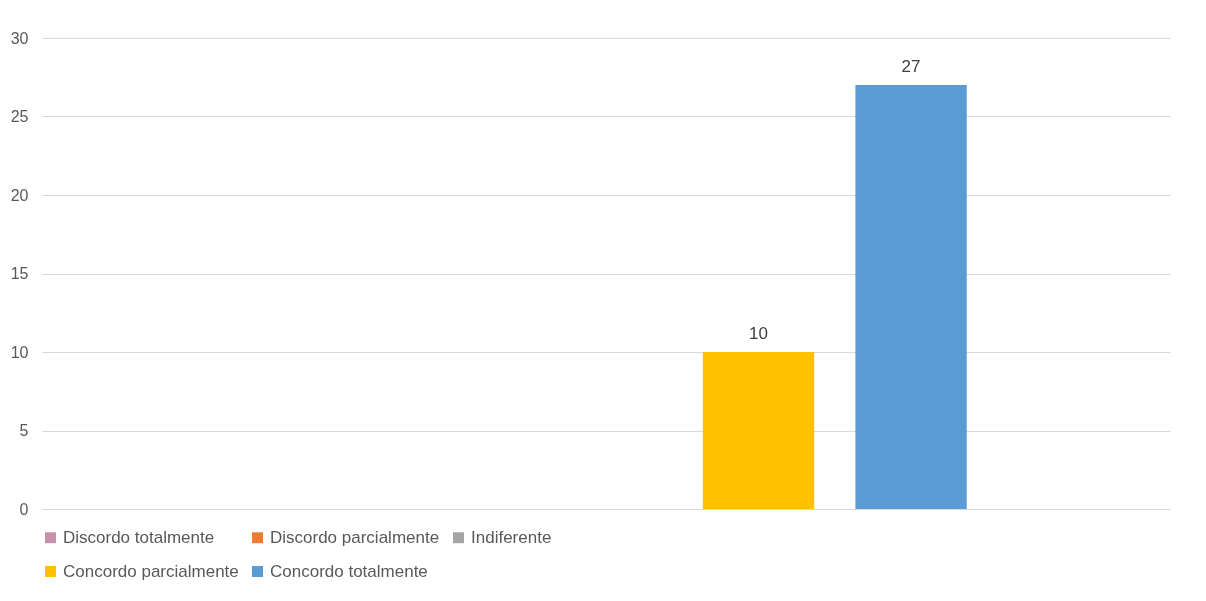 The width and height of the screenshot is (1206, 601). Describe the element at coordinates (19, 195) in the screenshot. I see `y-tick-label: 20` at that location.